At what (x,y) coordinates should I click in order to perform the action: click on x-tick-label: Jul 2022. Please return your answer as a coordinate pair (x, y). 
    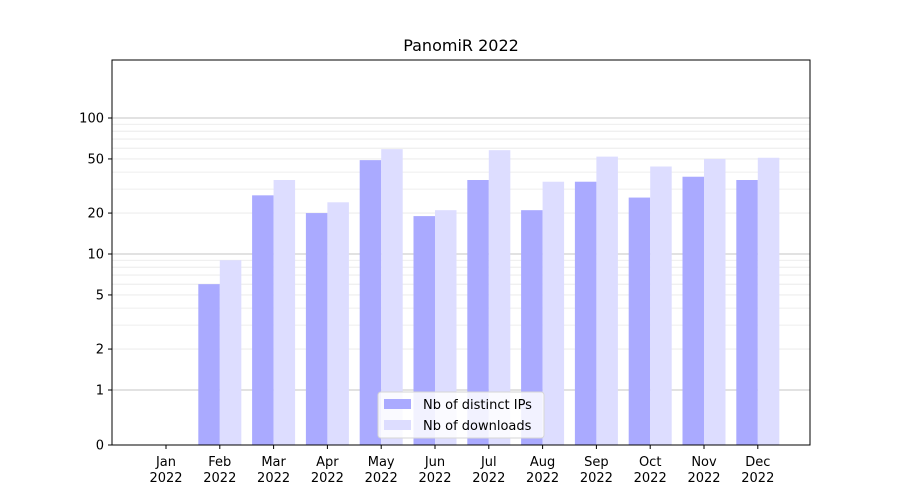
    Looking at the image, I should click on (488, 470).